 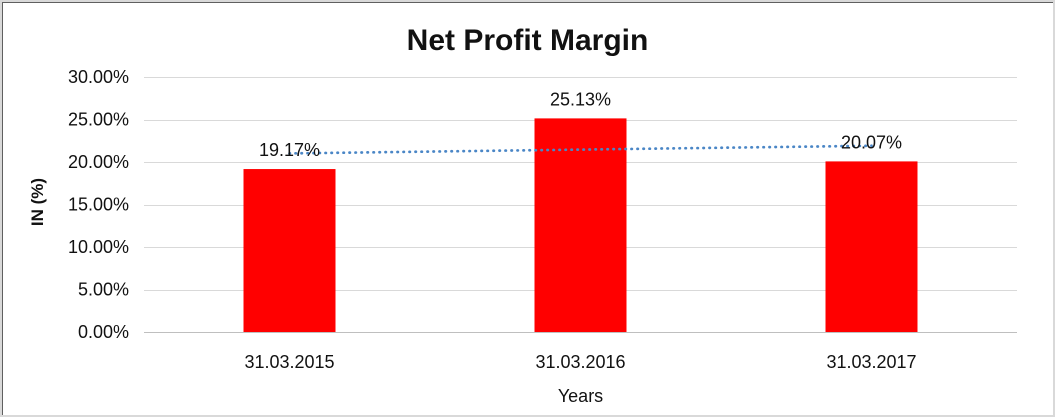 I want to click on y-tick-label: 30.00%, so click(x=98, y=77).